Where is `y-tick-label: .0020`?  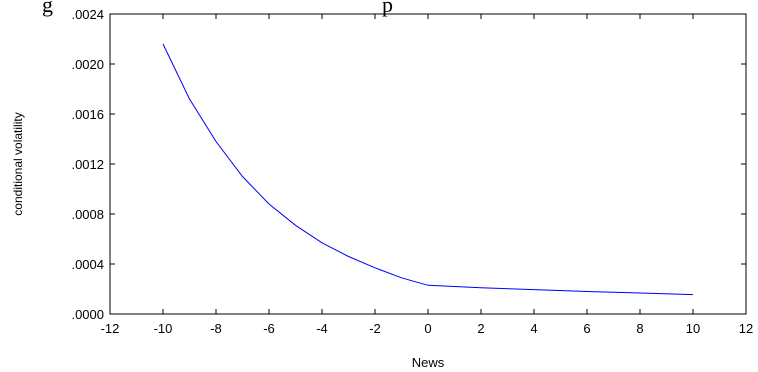 y-tick-label: .0020 is located at coordinates (87, 64).